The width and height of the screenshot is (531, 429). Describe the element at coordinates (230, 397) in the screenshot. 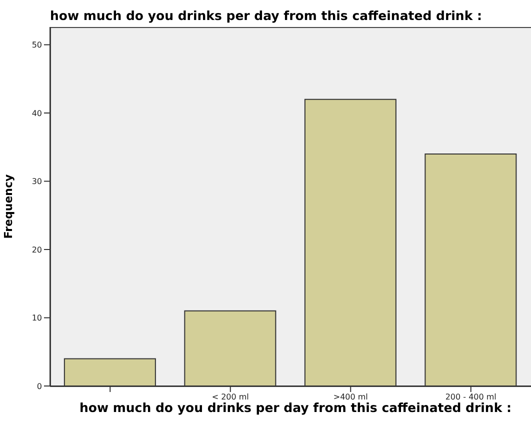

I see `x-tick-label: < 200 ml` at that location.